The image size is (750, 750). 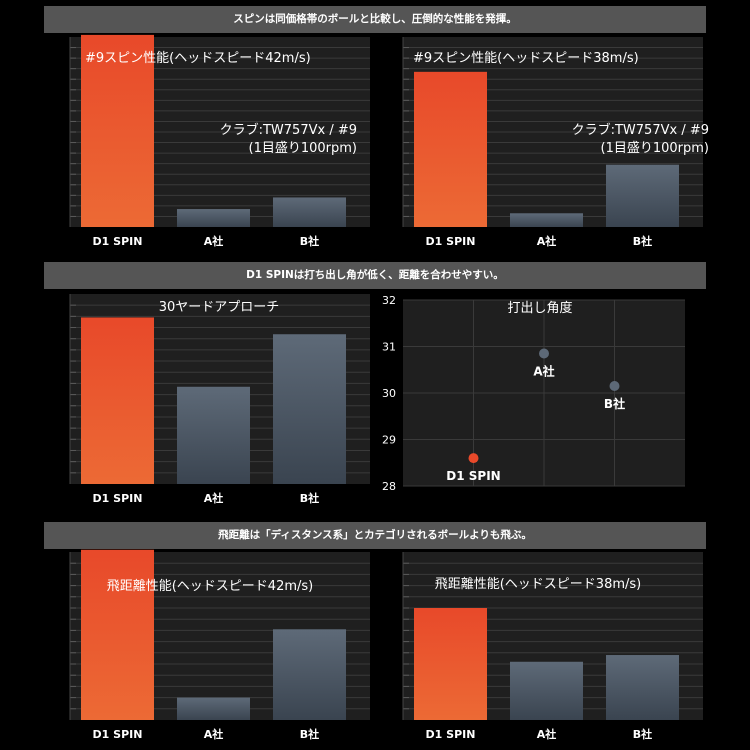 What do you see at coordinates (375, 275) in the screenshot?
I see `launch-section-banner: D1 SPINは打ち出し角が低く、距離を合わせやすい。` at bounding box center [375, 275].